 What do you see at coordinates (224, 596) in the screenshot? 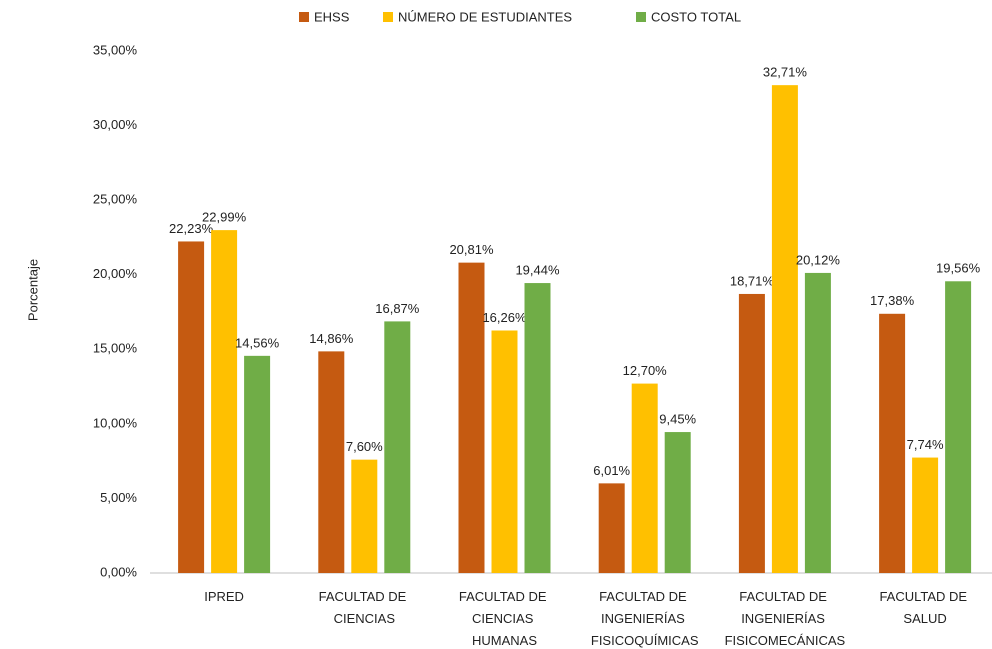
I see `x-tick-label: IPRED` at bounding box center [224, 596].